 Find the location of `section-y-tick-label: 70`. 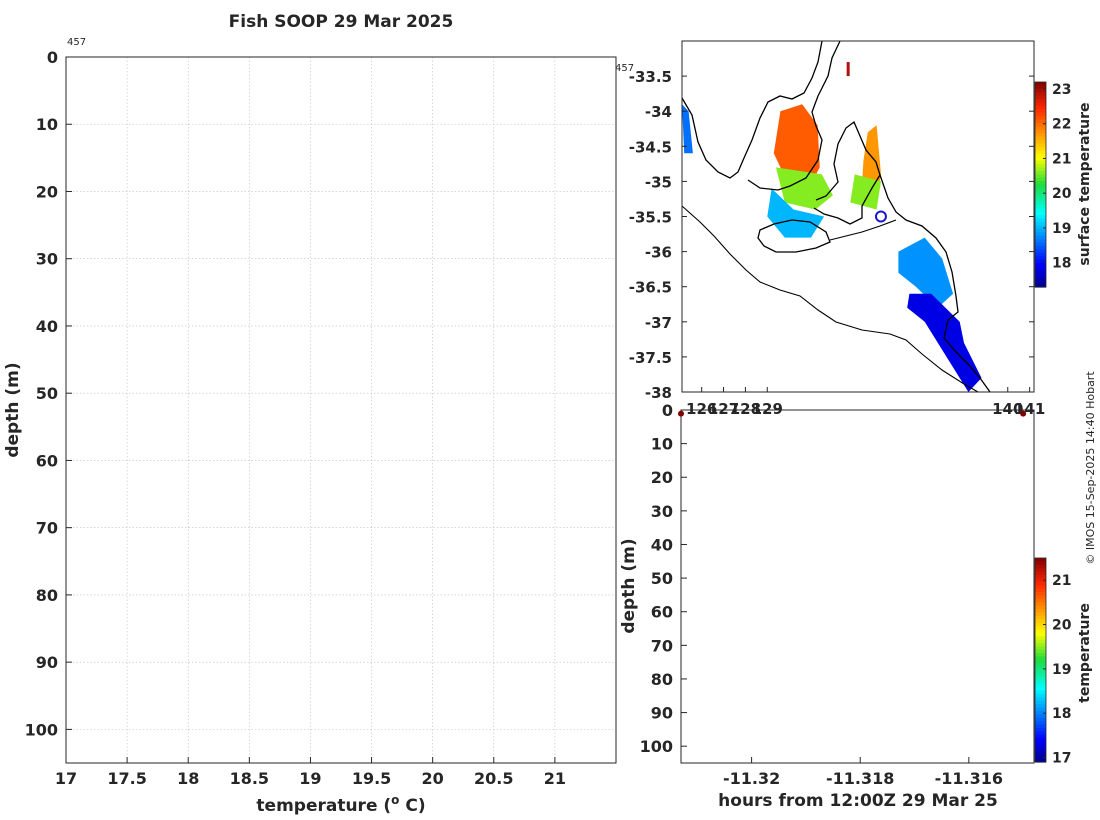

section-y-tick-label: 70 is located at coordinates (662, 645).